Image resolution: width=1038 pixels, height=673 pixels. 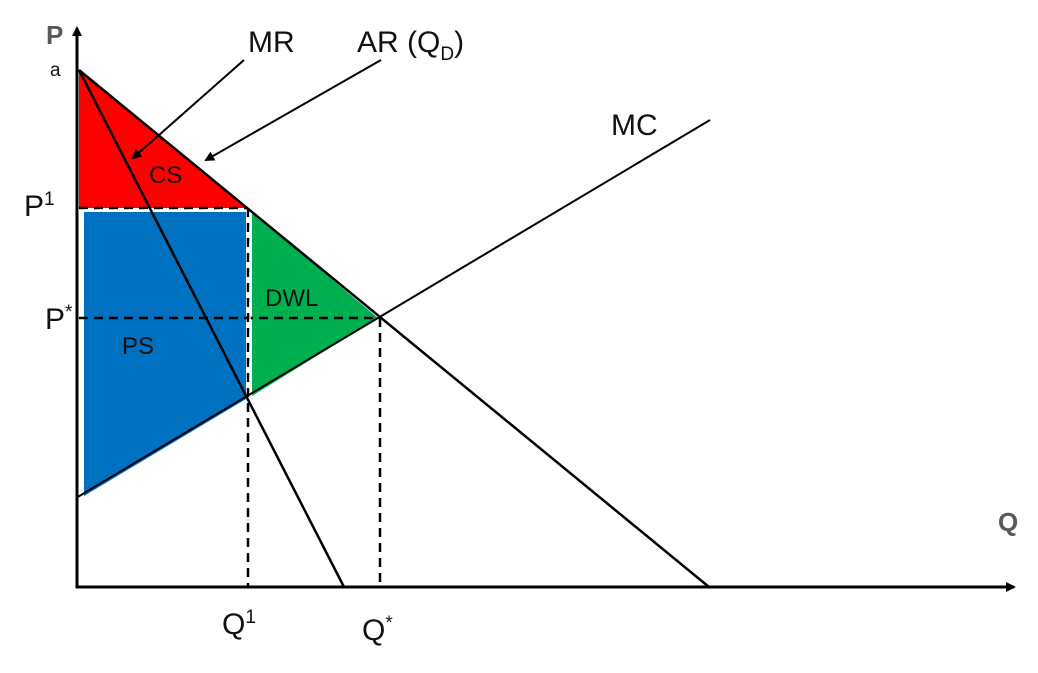 I want to click on deadweight-loss-area, so click(x=315, y=304).